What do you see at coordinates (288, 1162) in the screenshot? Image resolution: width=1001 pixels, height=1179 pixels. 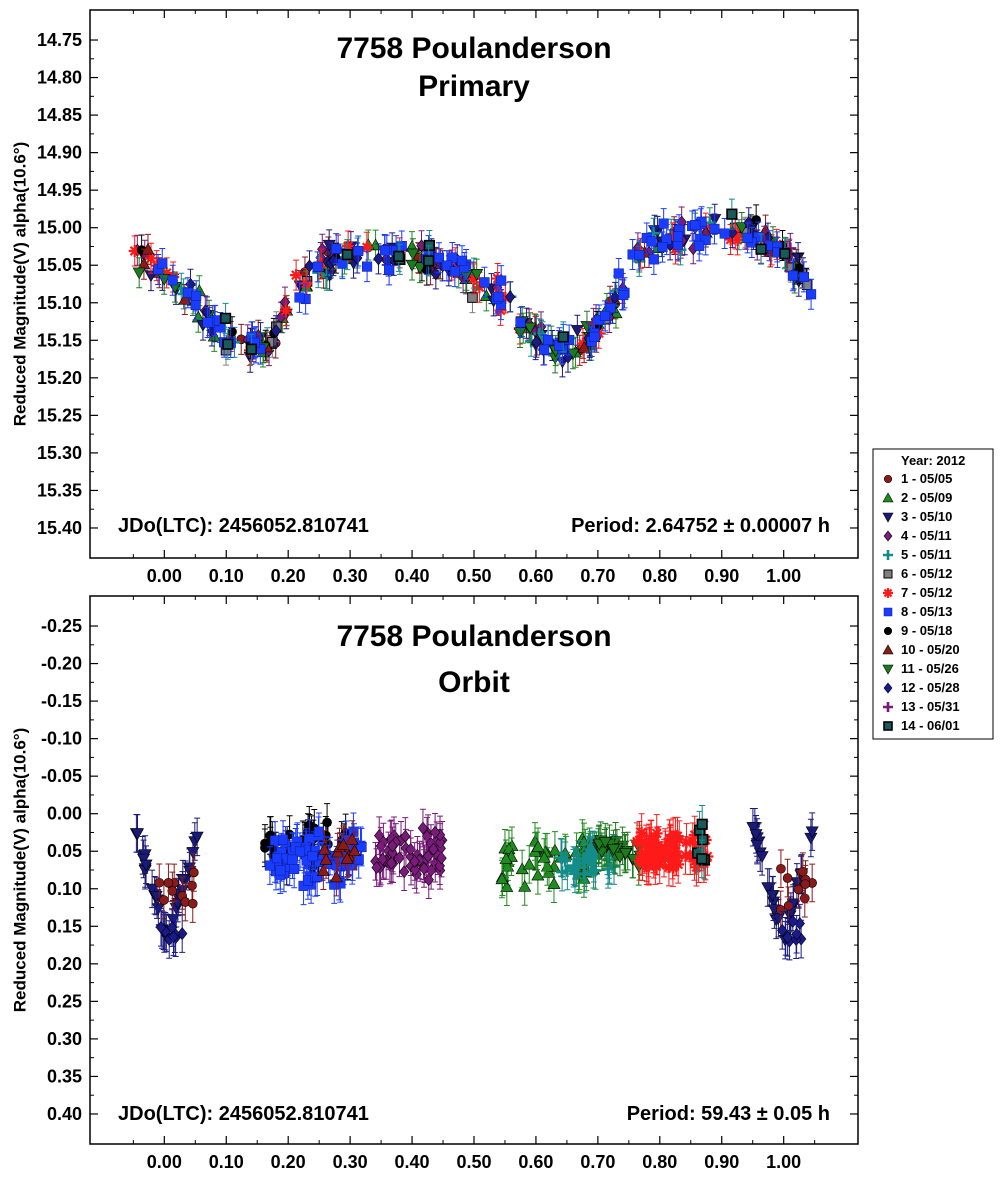 I see `x-tick-label: 0.20` at bounding box center [288, 1162].